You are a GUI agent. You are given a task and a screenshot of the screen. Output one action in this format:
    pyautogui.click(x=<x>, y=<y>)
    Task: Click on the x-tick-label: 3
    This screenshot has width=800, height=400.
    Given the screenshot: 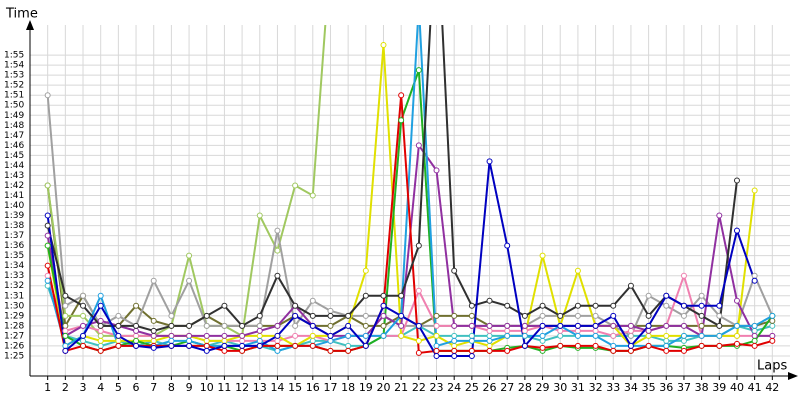 What is the action you would take?
    pyautogui.click(x=83, y=387)
    